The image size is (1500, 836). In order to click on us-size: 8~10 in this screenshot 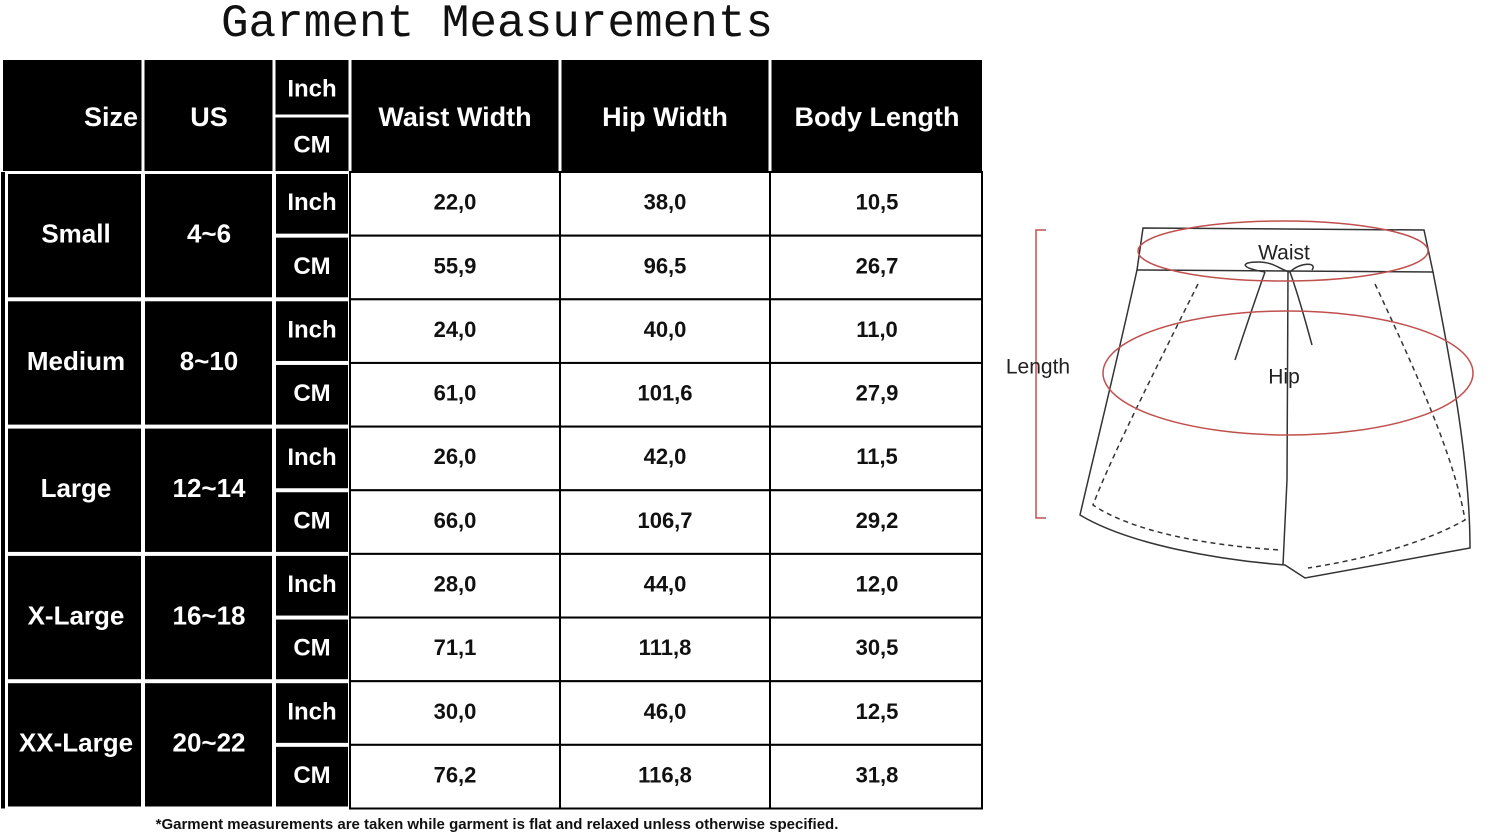, I will do `click(209, 361)`.